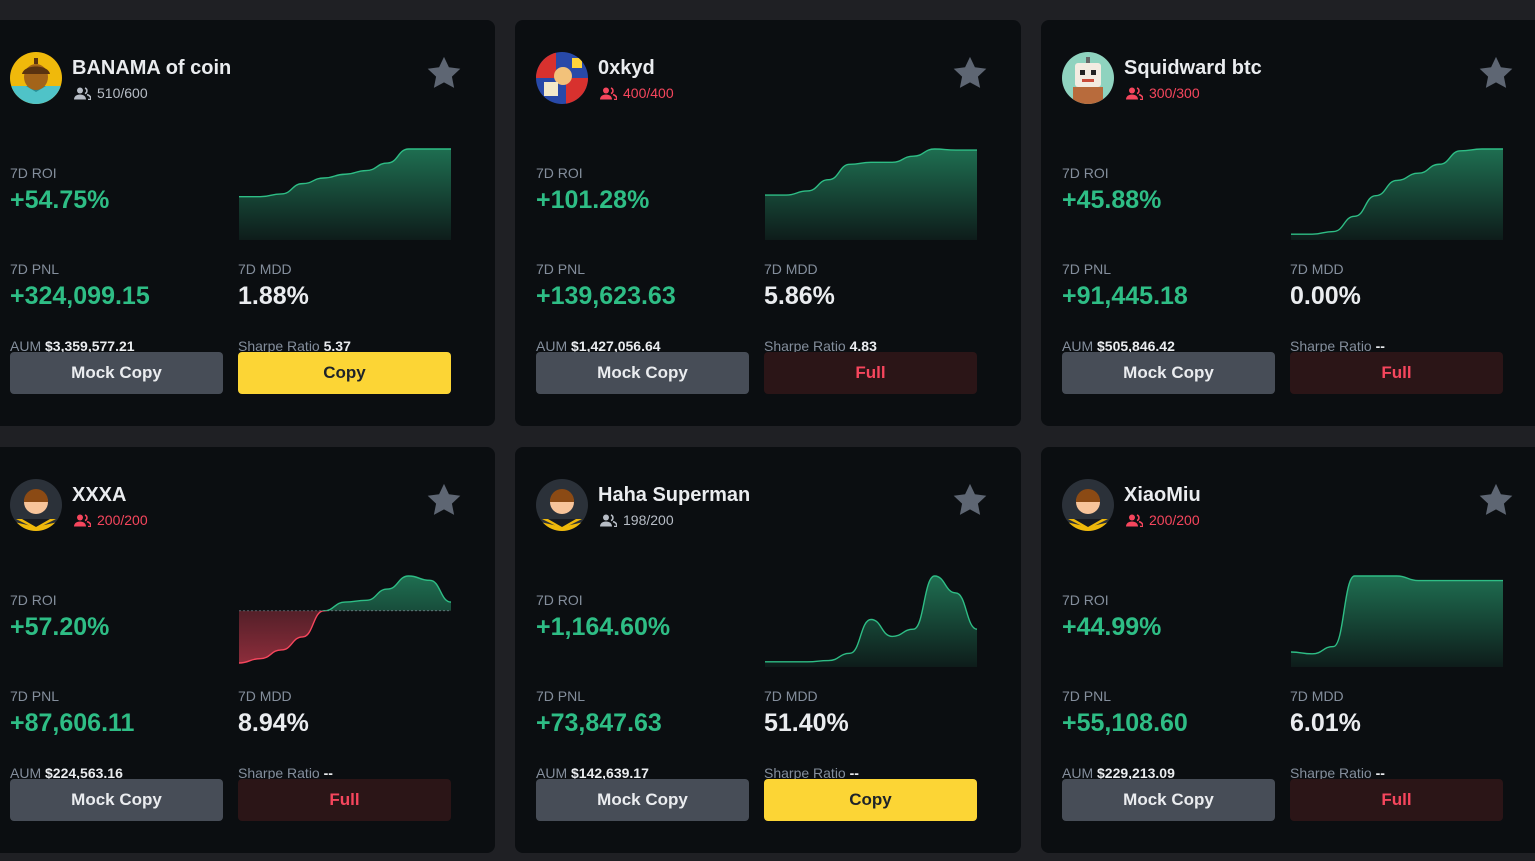 The width and height of the screenshot is (1535, 861). I want to click on aum-value: $229,213.09, so click(1136, 773).